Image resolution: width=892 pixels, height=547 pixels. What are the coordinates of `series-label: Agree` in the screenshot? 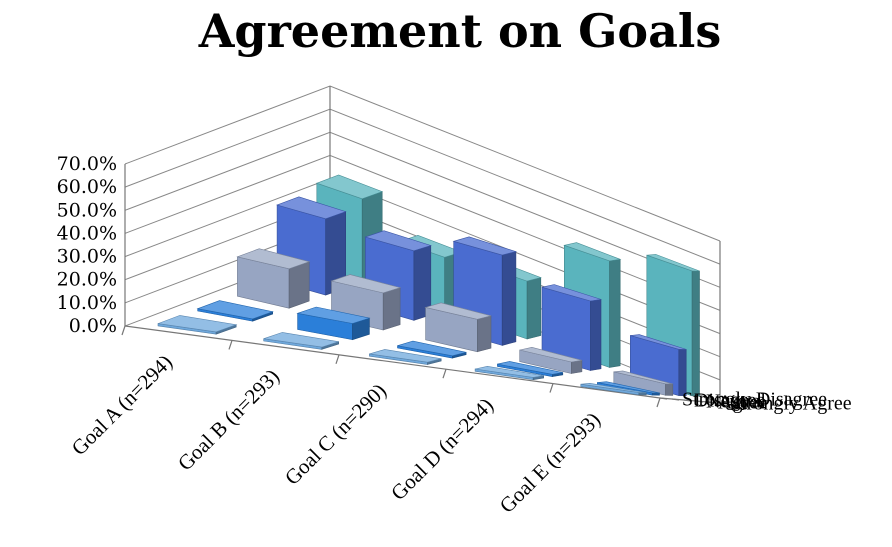 It's located at (742, 403).